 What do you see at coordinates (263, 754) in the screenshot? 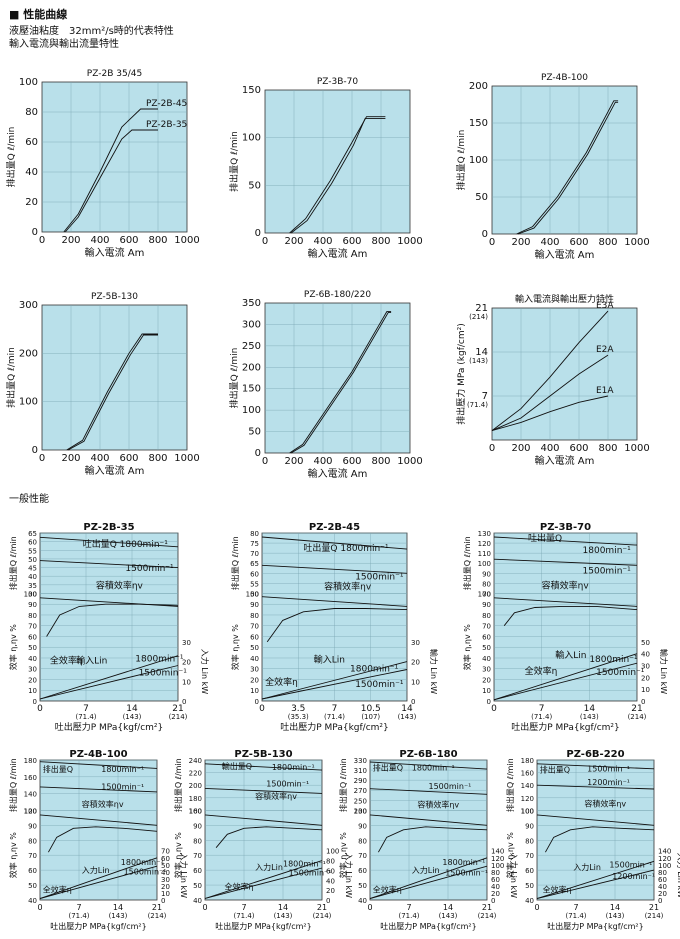
I see `chart-title: PZ-5B-130` at bounding box center [263, 754].